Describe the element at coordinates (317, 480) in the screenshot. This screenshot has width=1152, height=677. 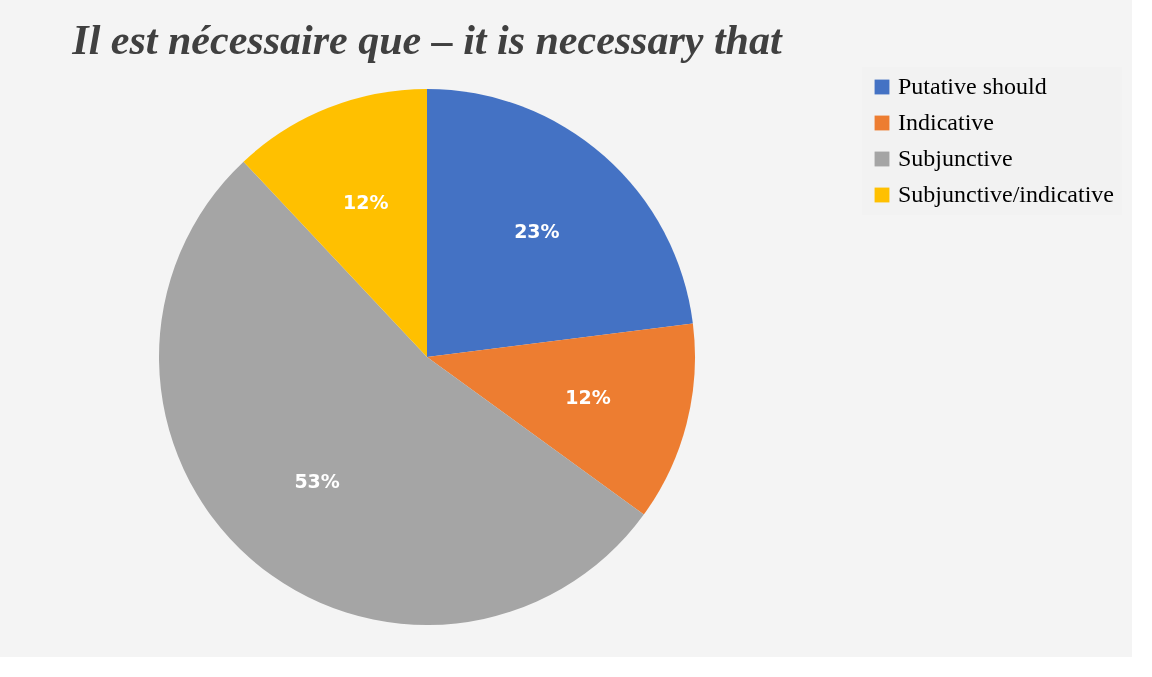
I see `data-label: 53%` at that location.